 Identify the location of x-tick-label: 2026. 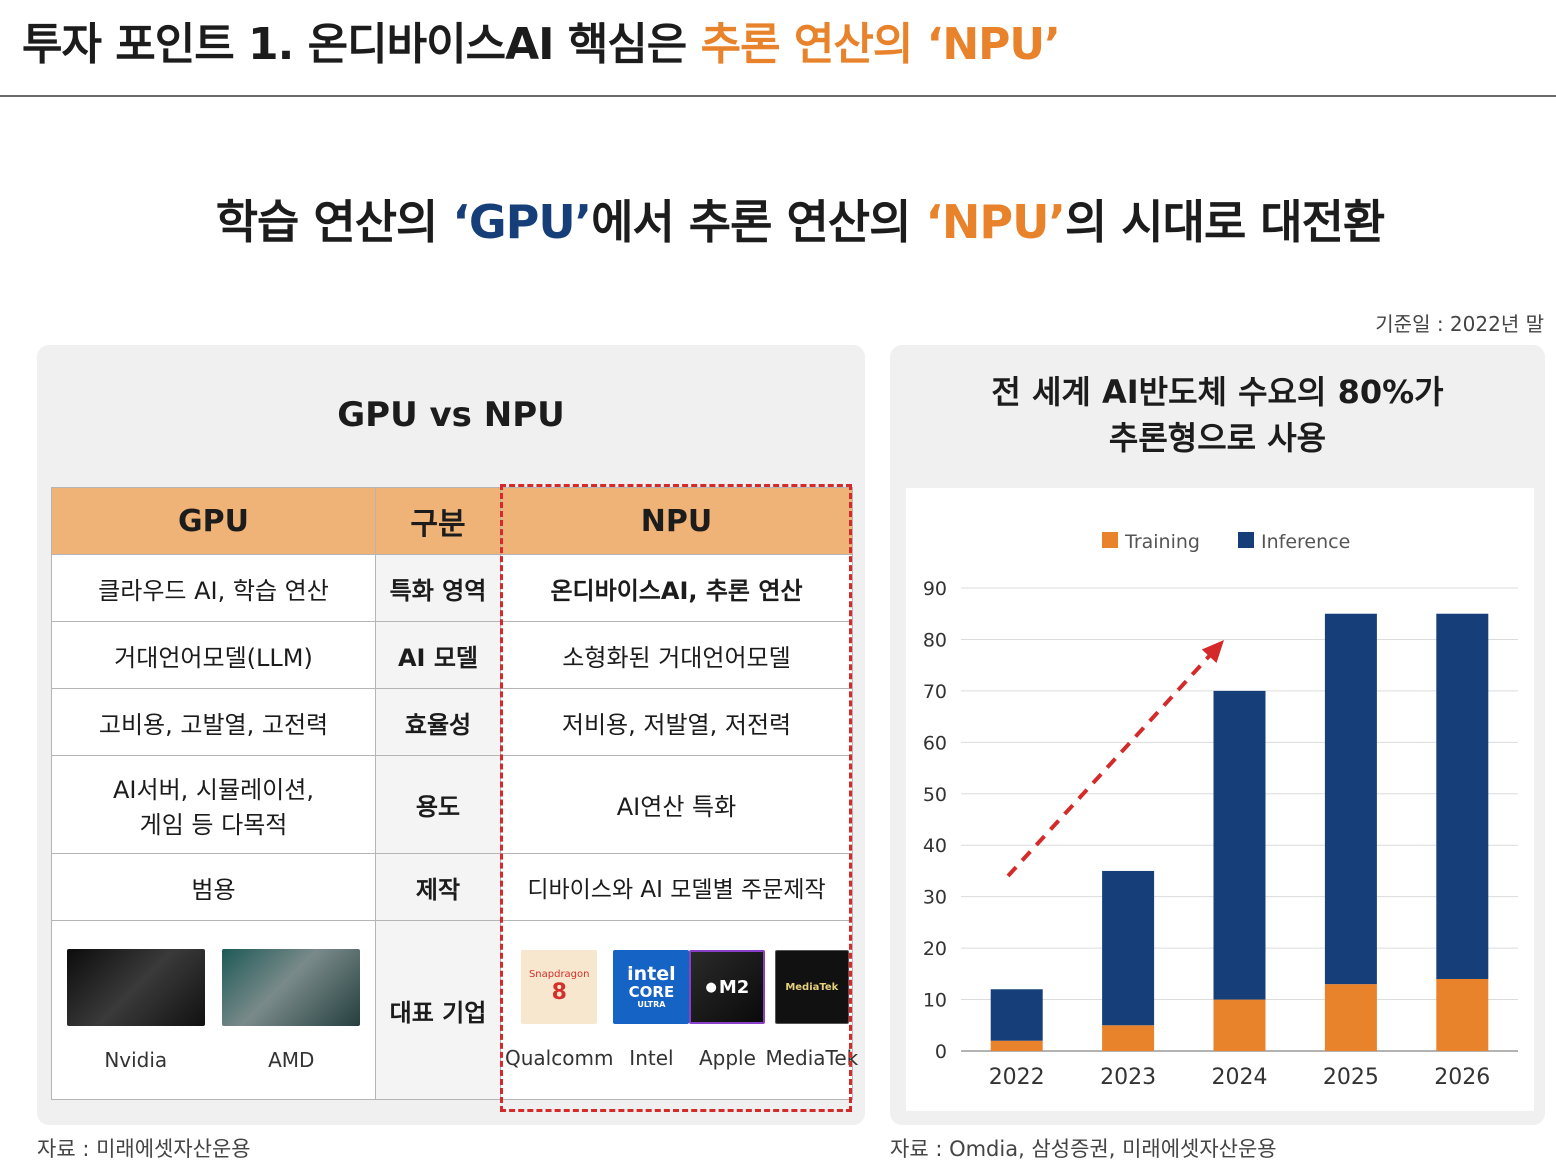
(1462, 1077).